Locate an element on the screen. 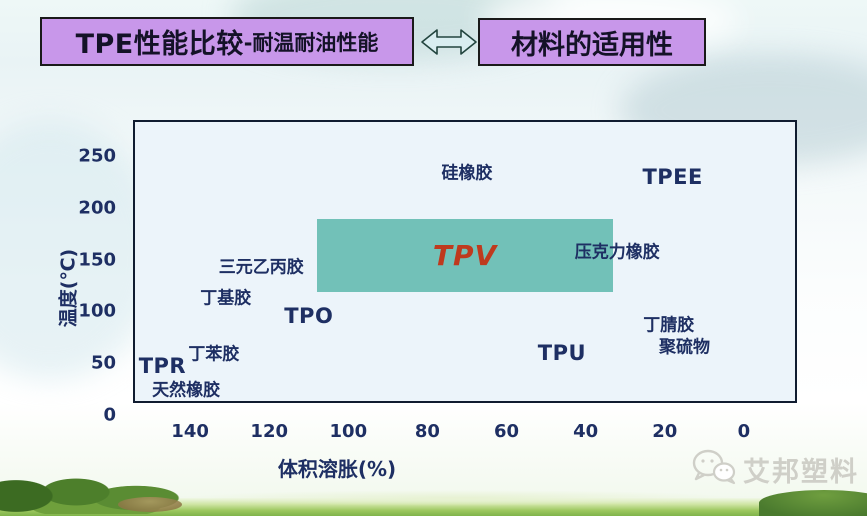 The width and height of the screenshot is (867, 516). title-right-text: 材料的适用性 is located at coordinates (592, 45).